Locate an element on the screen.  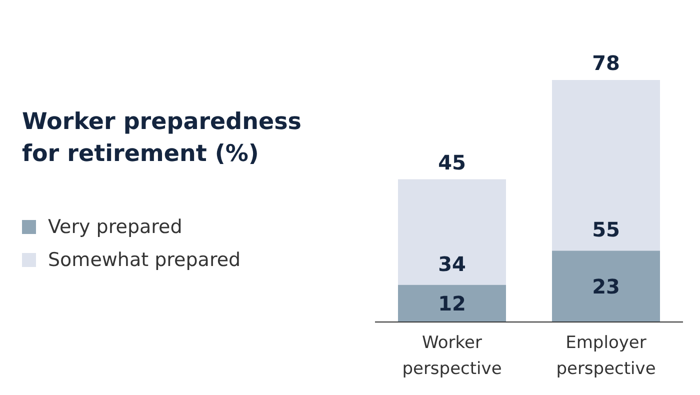
total-label: 45 is located at coordinates (452, 162).